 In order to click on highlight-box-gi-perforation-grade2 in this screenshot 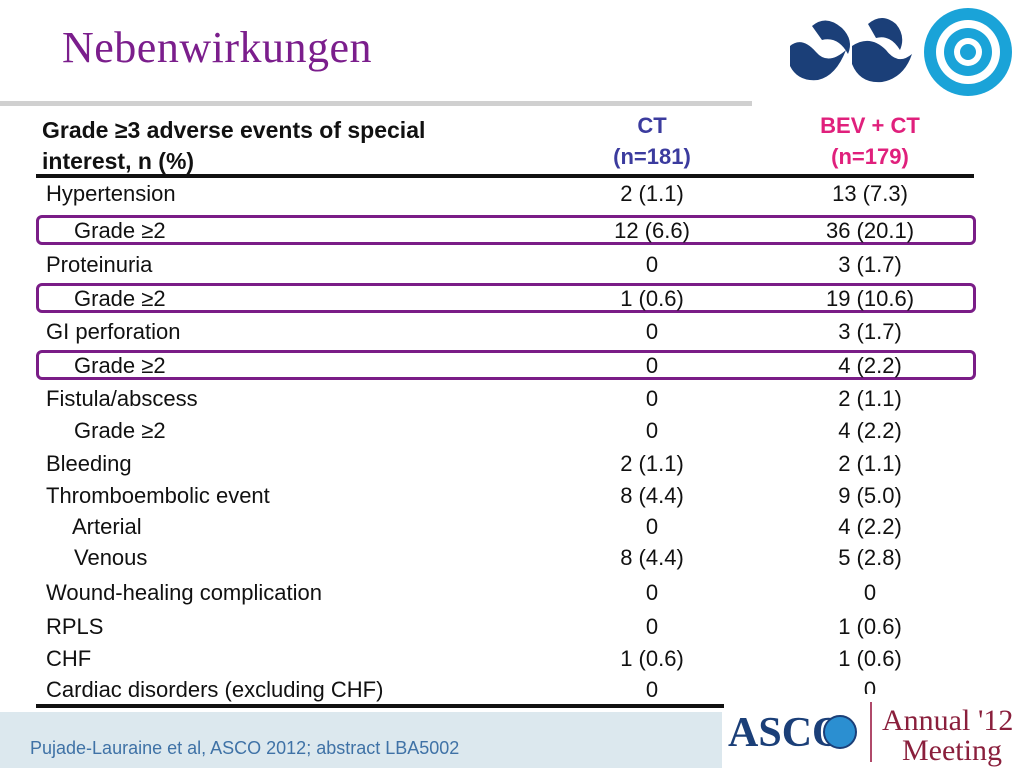, I will do `click(506, 365)`.